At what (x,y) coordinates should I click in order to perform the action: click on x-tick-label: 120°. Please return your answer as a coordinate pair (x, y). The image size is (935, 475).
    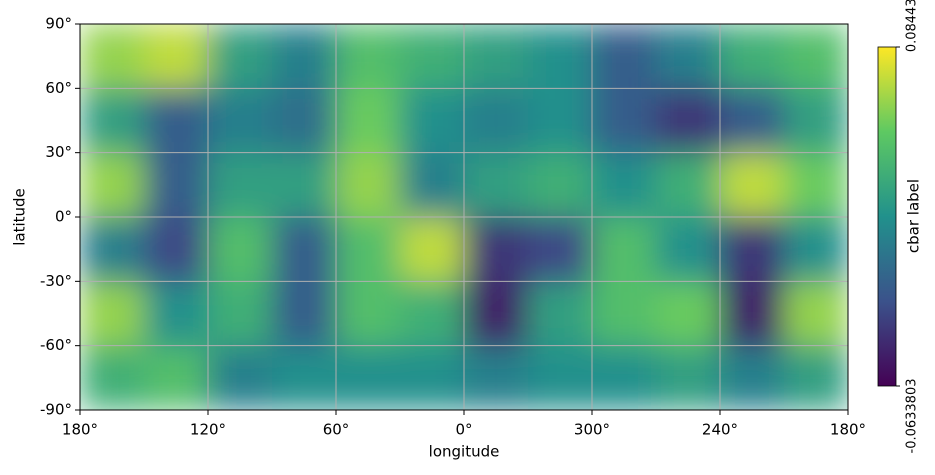
    Looking at the image, I should click on (208, 430).